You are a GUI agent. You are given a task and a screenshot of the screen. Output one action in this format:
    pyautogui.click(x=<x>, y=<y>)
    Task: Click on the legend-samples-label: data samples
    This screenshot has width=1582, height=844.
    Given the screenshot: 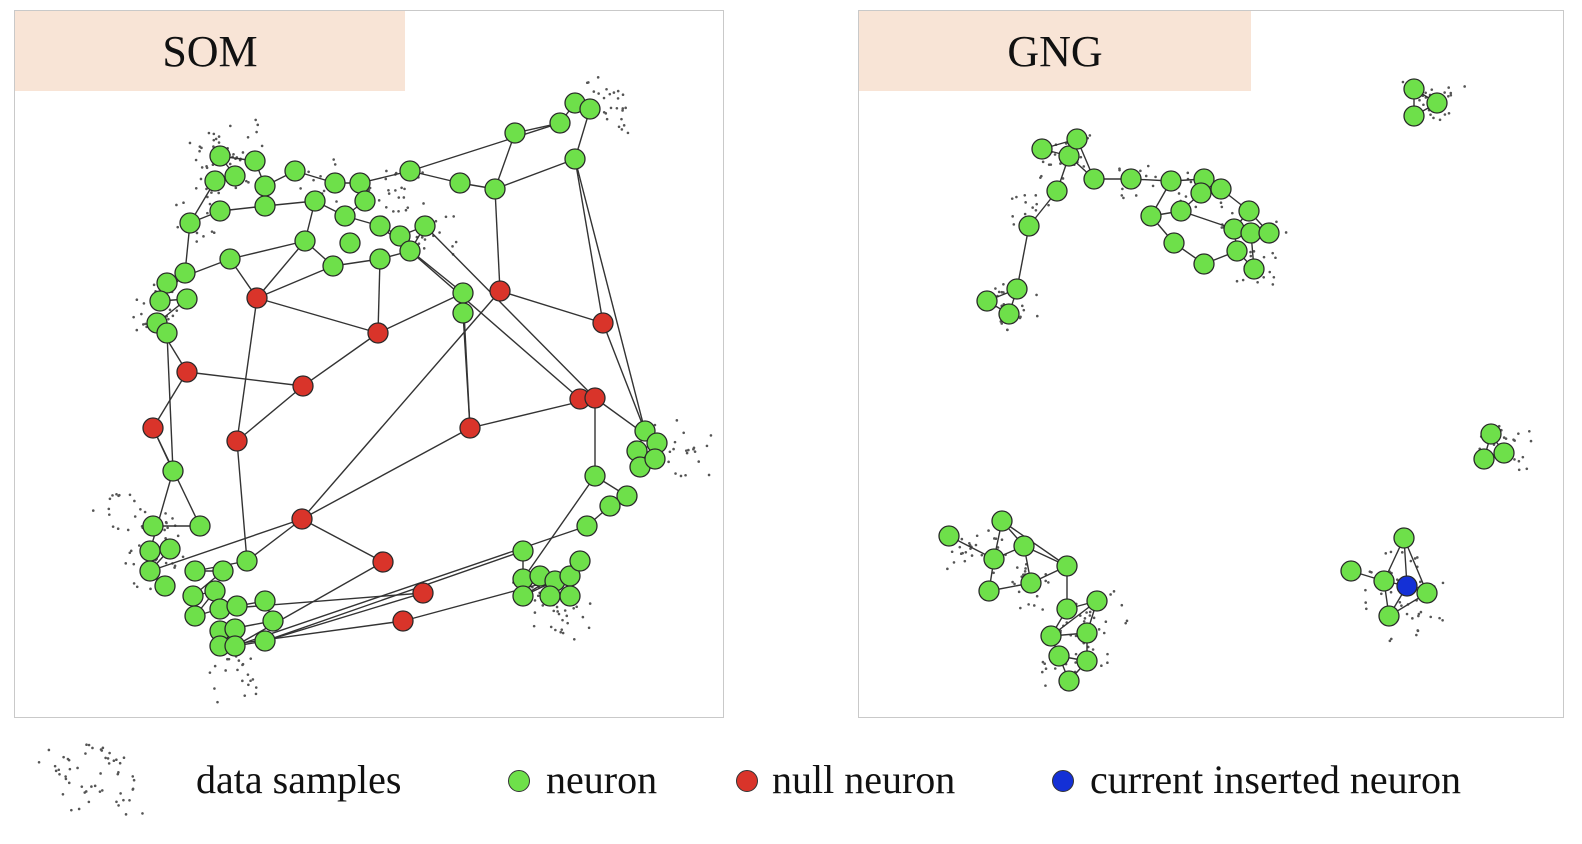 What is the action you would take?
    pyautogui.click(x=299, y=779)
    